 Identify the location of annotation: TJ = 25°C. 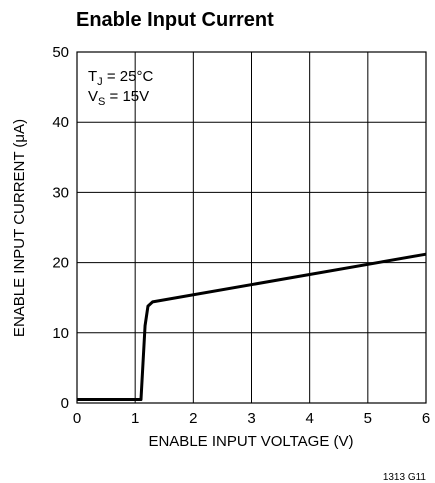
(120, 78).